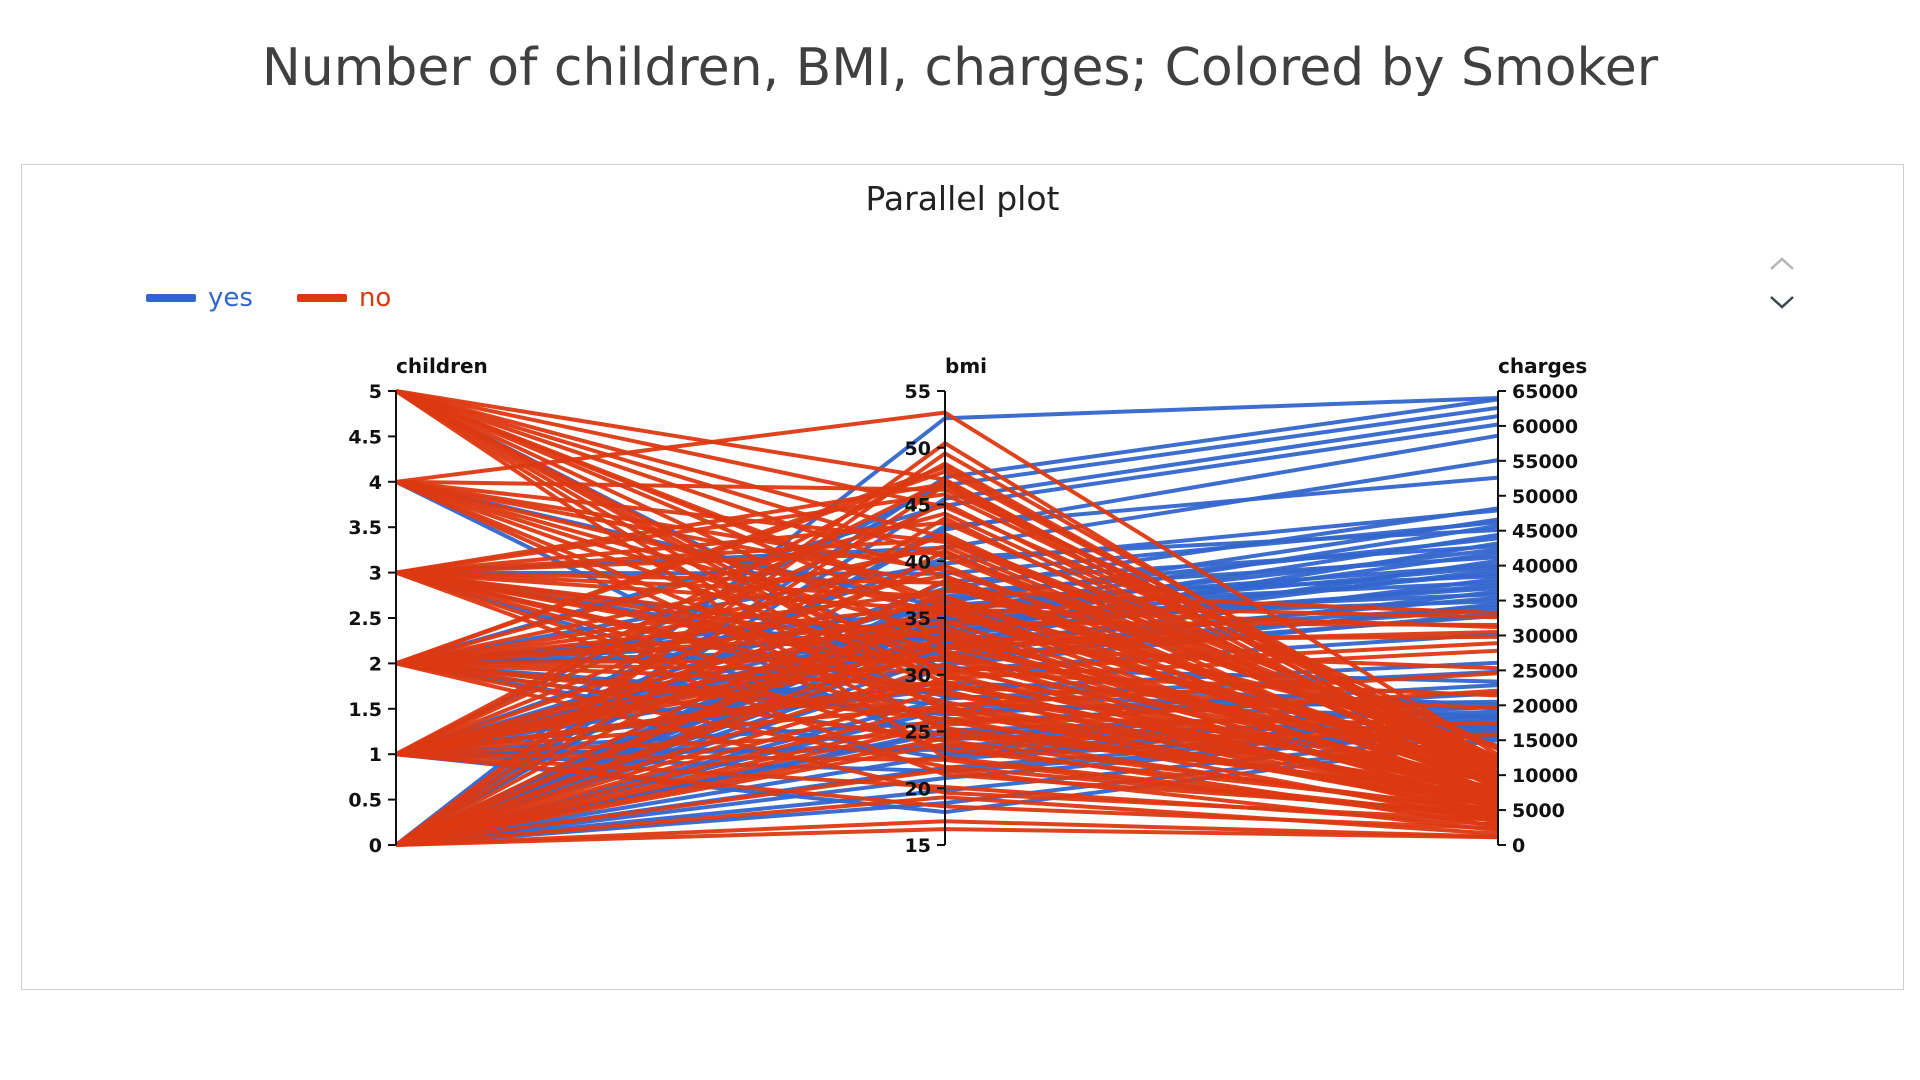 This screenshot has height=1080, width=1920. I want to click on axis-title-bmi: bmi, so click(966, 366).